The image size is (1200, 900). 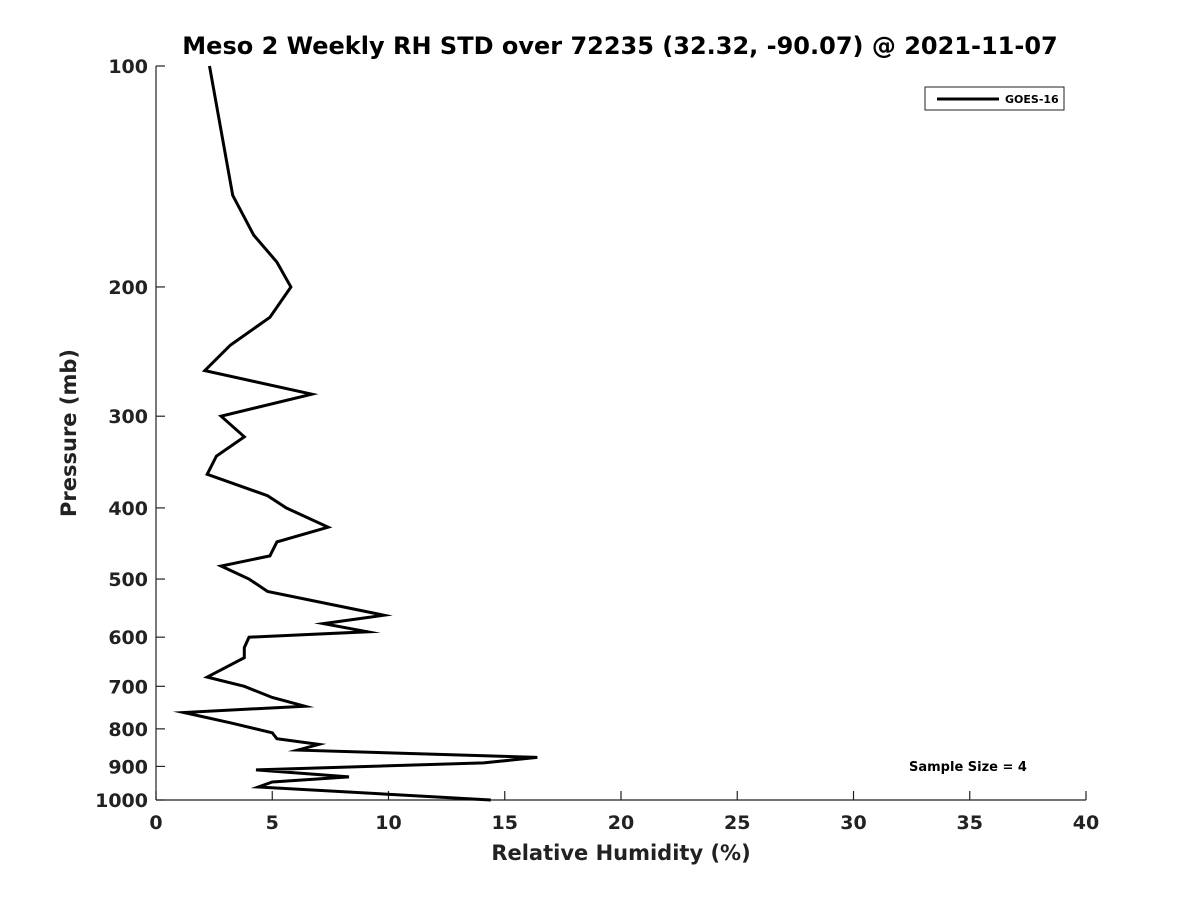 I want to click on x-tick-label: 35, so click(x=970, y=823).